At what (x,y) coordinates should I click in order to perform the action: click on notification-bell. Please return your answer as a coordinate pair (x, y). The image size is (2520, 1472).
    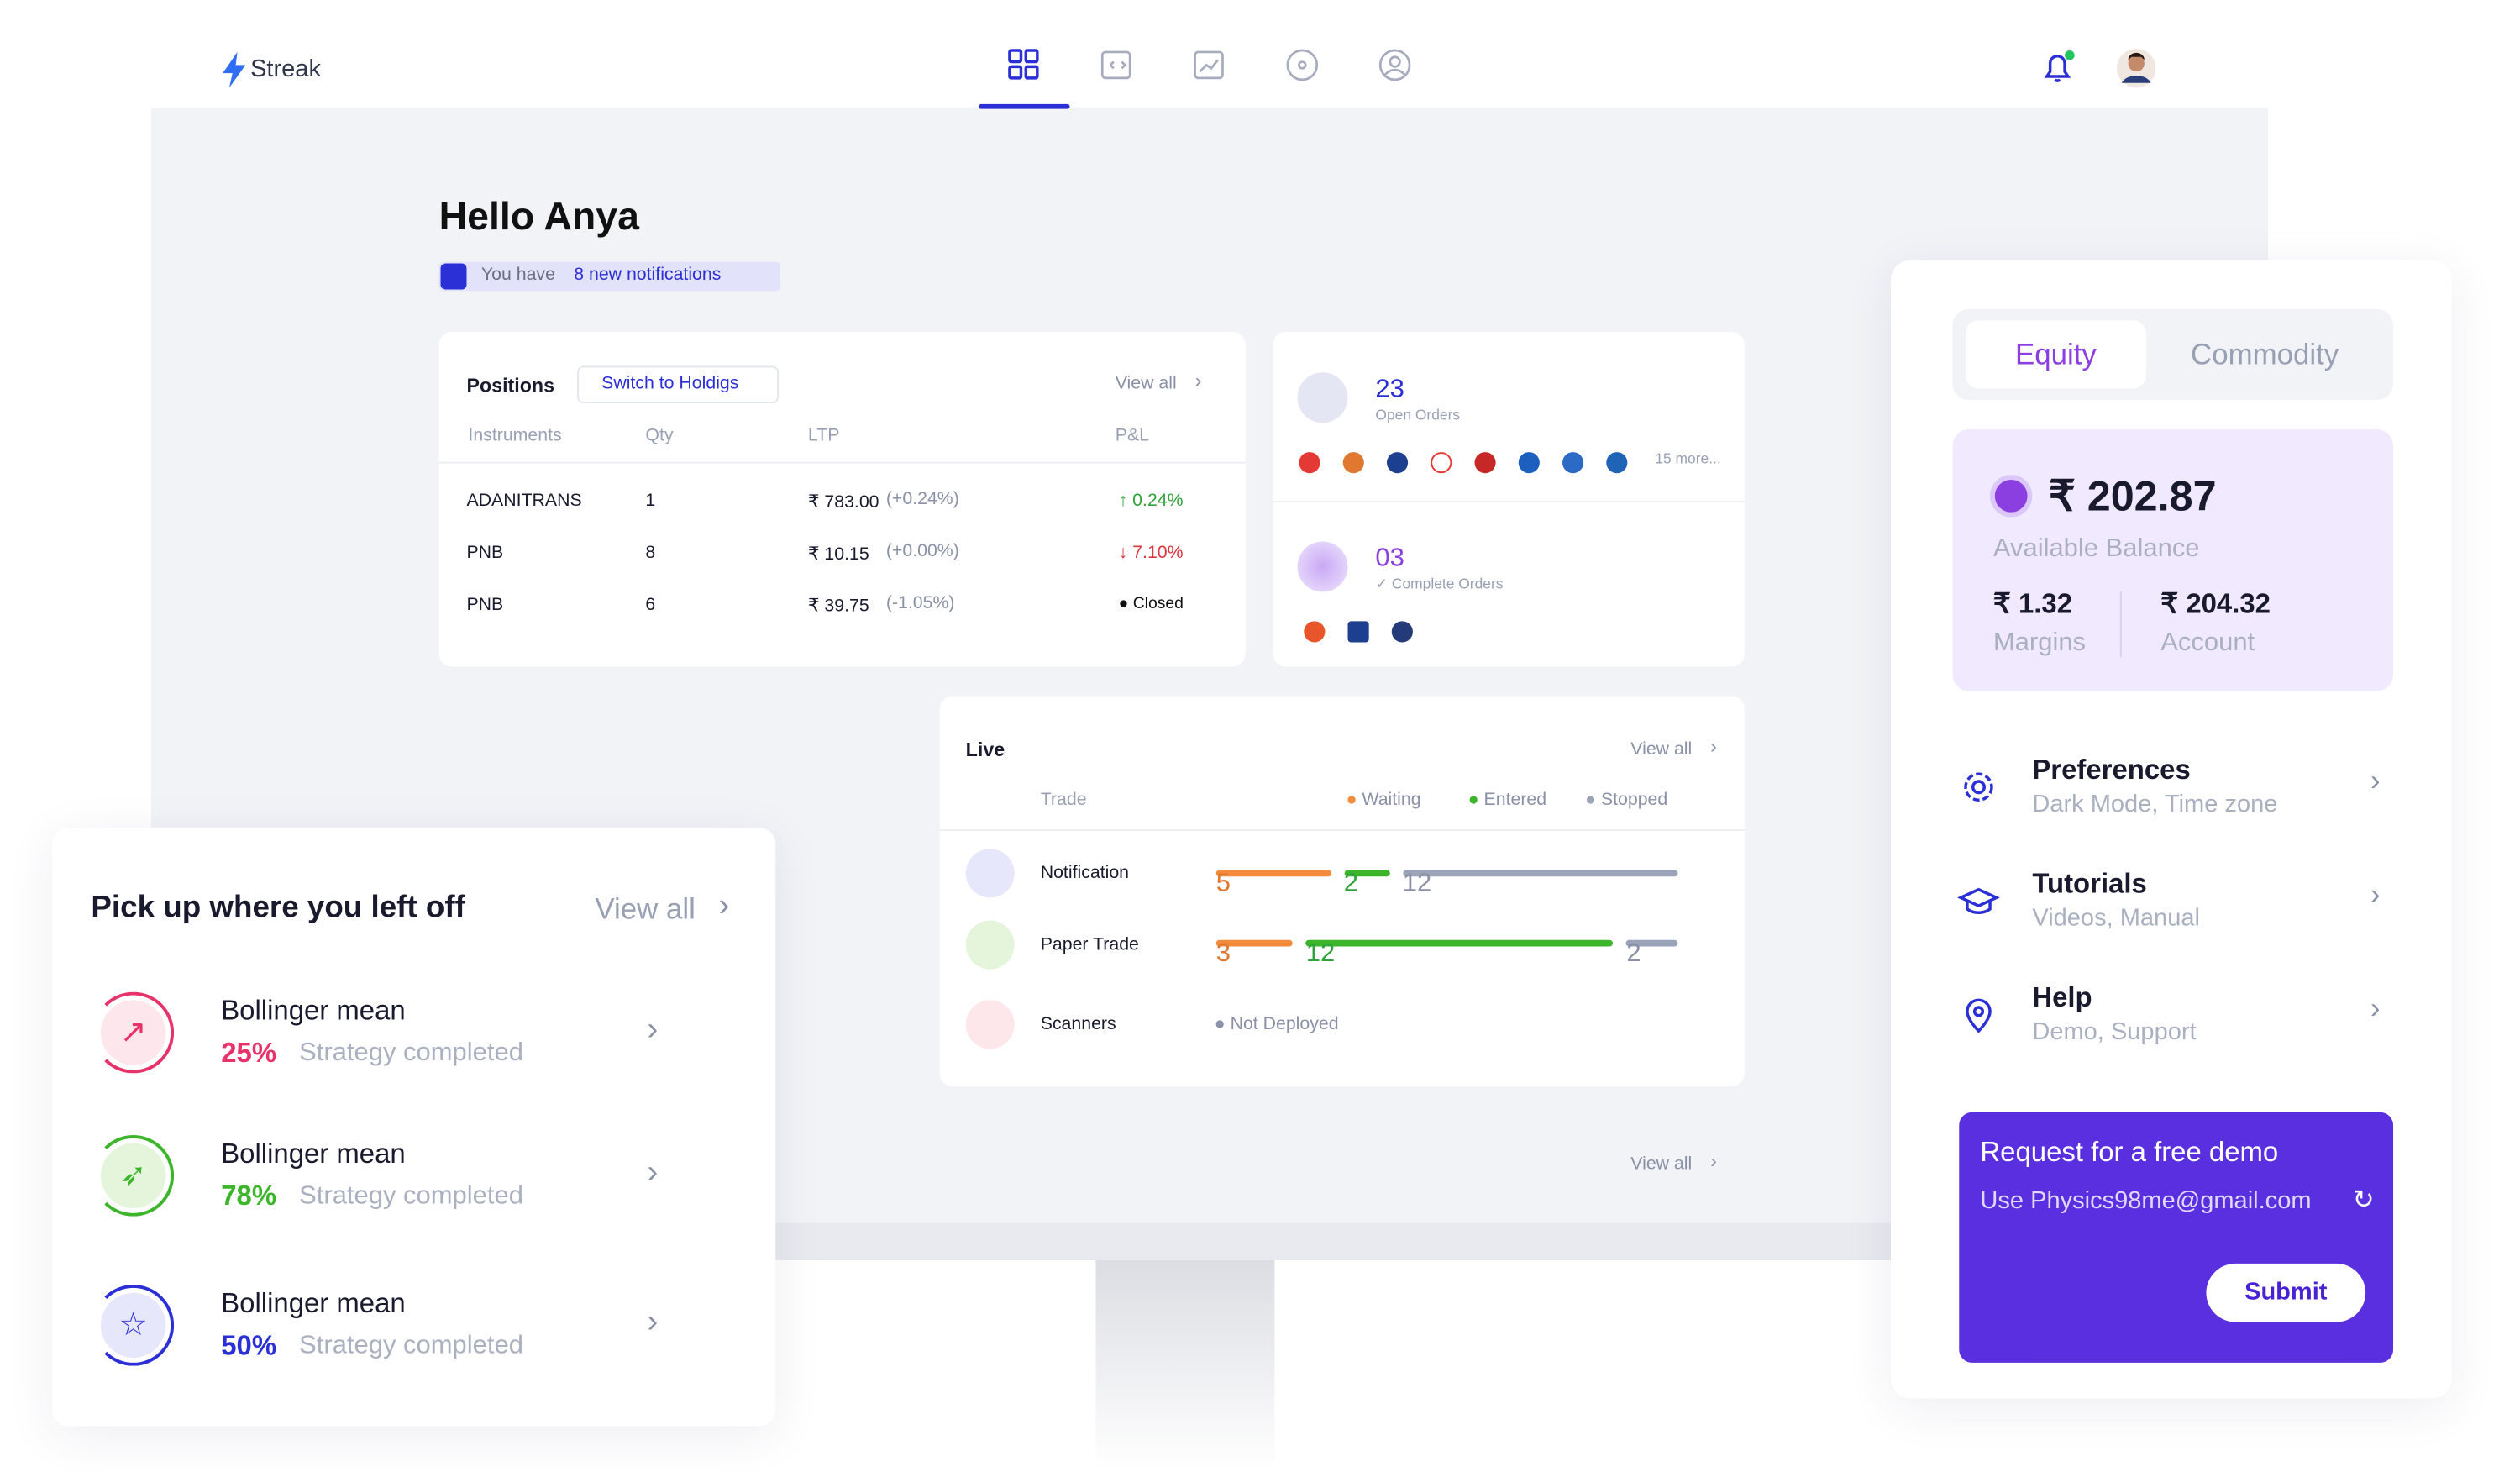
    Looking at the image, I should click on (2058, 68).